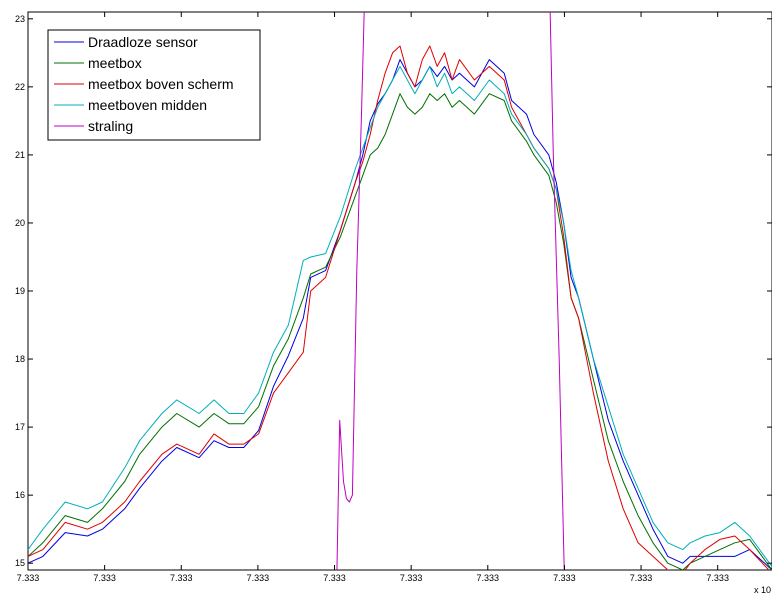 The height and width of the screenshot is (599, 772). What do you see at coordinates (20, 19) in the screenshot?
I see `y-tick-label: 23` at bounding box center [20, 19].